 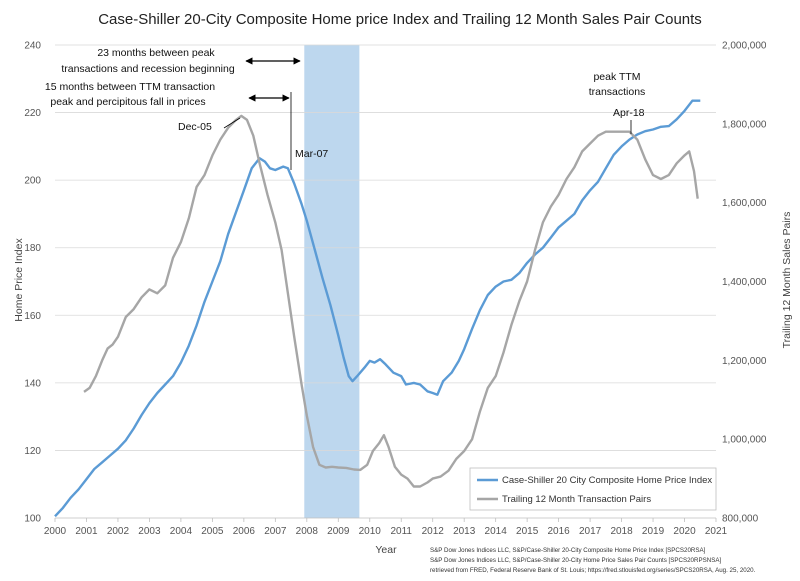 What do you see at coordinates (401, 531) in the screenshot?
I see `x-tick-label: 2011` at bounding box center [401, 531].